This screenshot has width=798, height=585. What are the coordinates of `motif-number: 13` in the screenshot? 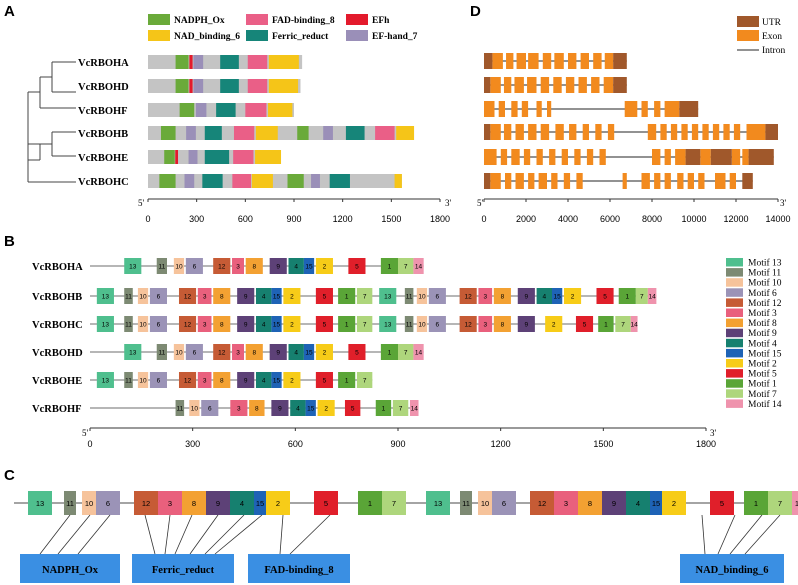 It's located at (133, 267).